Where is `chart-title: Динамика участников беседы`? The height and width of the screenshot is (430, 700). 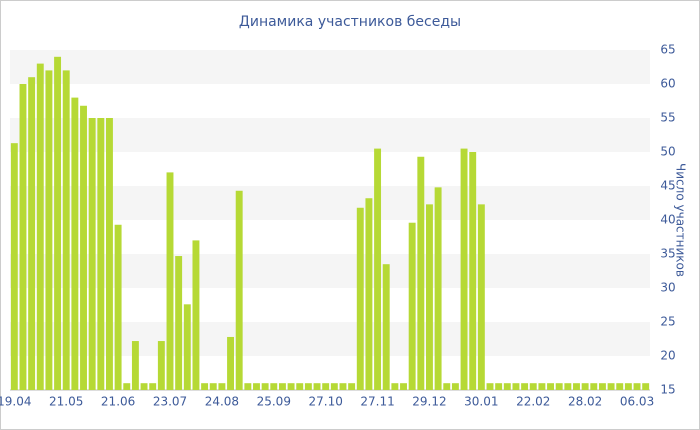 chart-title: Динамика участников беседы is located at coordinates (350, 22).